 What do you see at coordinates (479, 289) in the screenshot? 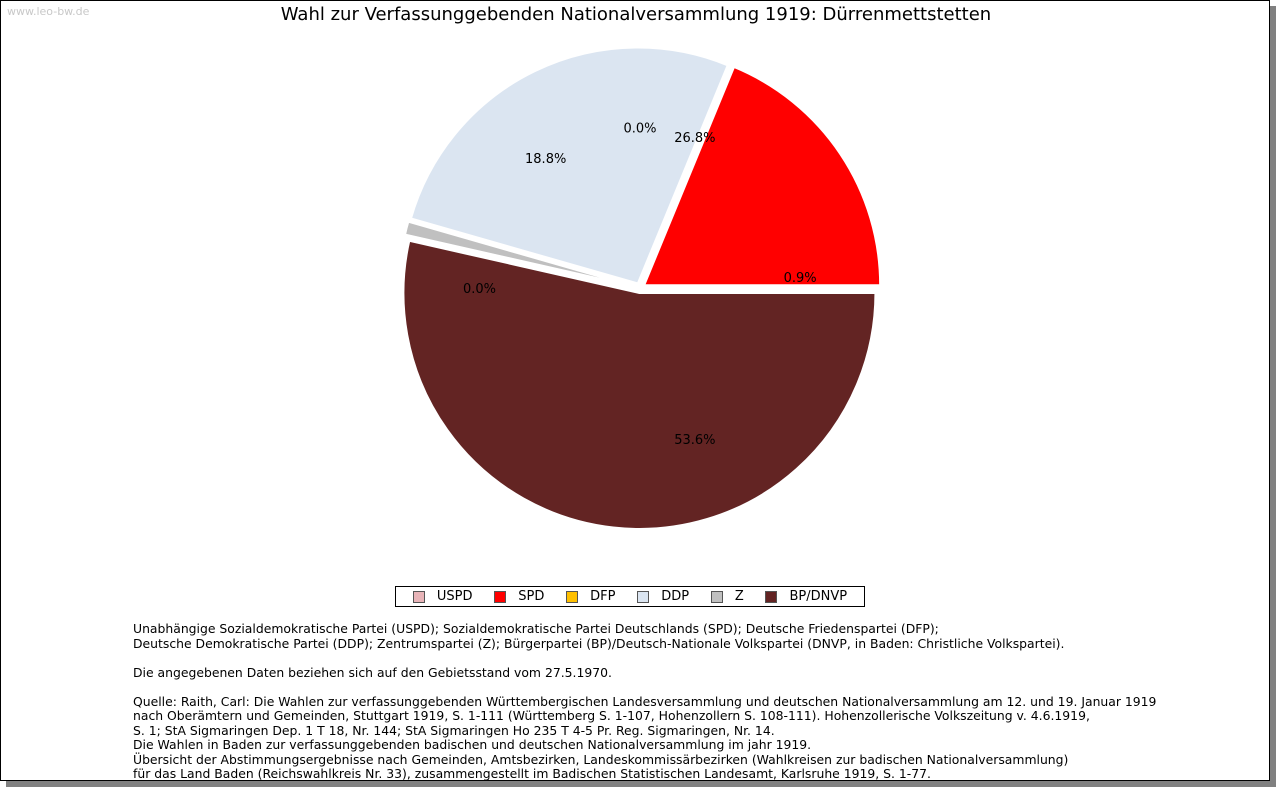
I see `slice-label-uspd: 0.0%` at bounding box center [479, 289].